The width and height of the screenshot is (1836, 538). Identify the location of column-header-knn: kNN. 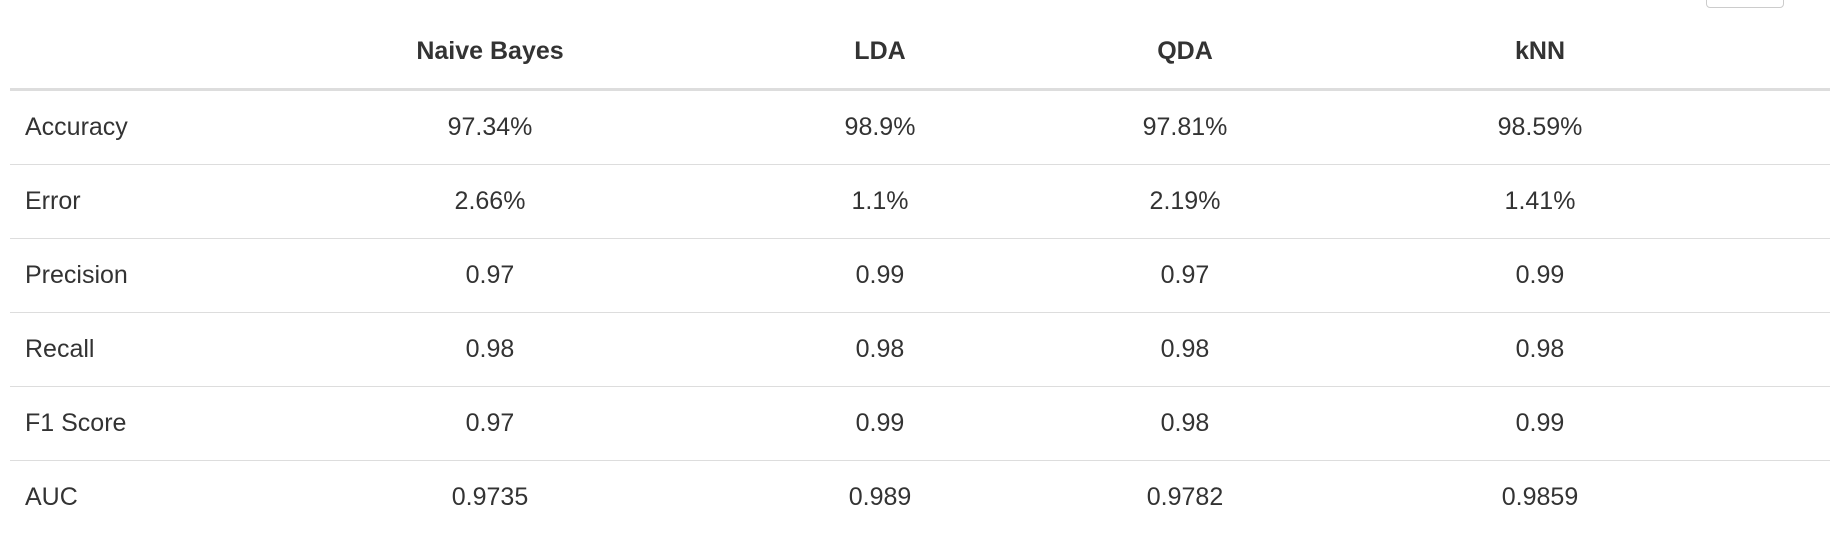
(1540, 52).